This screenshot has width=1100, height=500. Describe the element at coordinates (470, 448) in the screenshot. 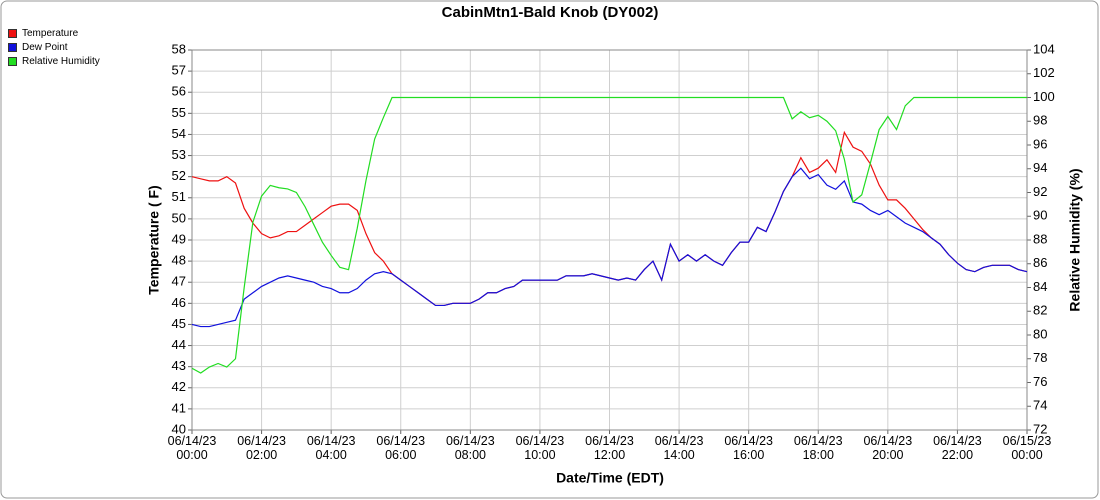

I see `x-tick-label: 06/14/23 08:00` at that location.